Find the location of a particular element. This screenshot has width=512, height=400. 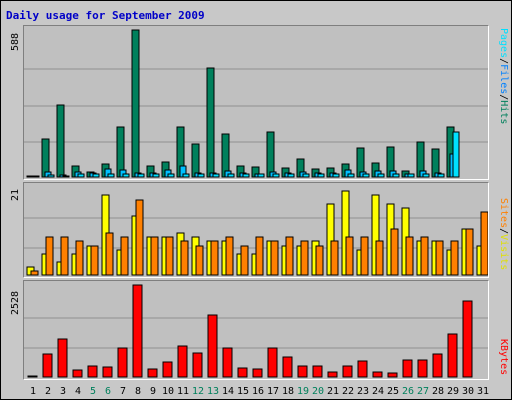

x-tick-label: 22 is located at coordinates (348, 391).